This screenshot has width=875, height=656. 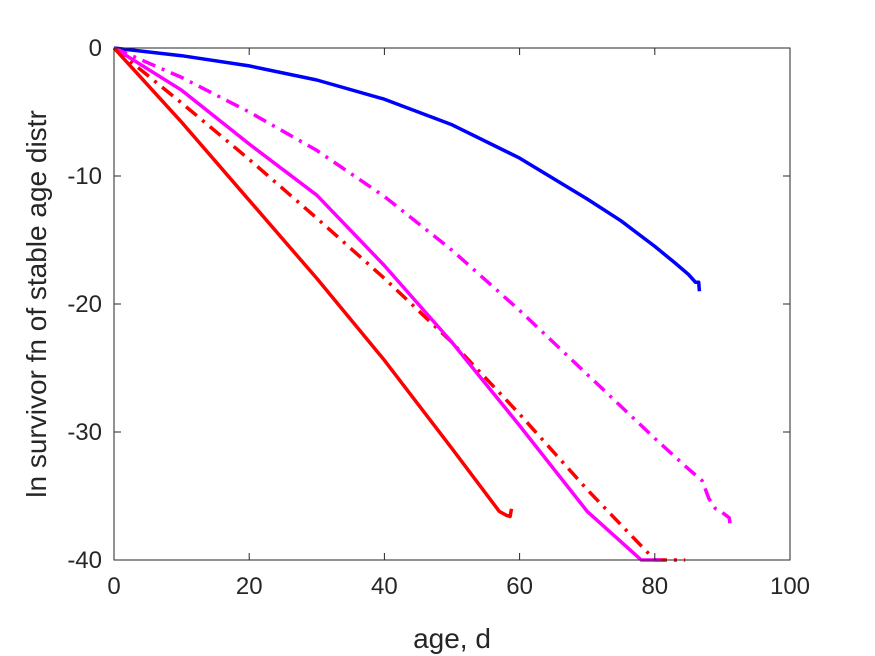 I want to click on y-tick-label: -20, so click(x=84, y=304).